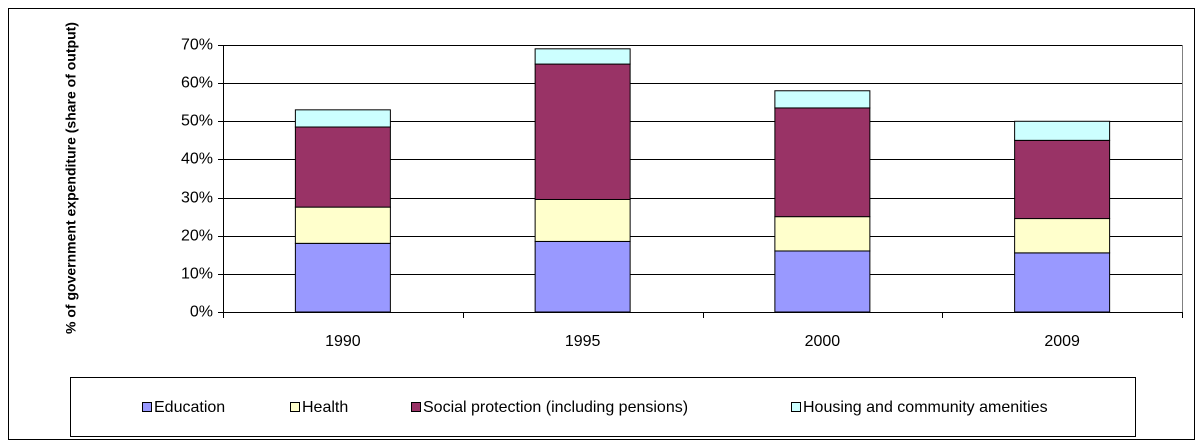 This screenshot has height=447, width=1203. I want to click on x-tick-label: 2000, so click(823, 341).